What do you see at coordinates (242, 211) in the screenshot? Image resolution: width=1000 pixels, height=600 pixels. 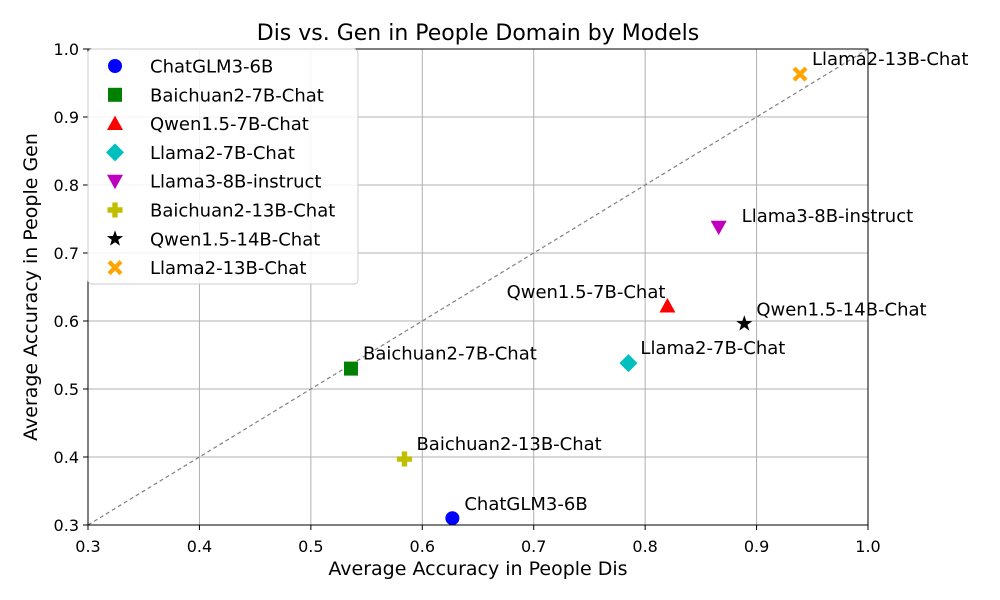 I see `legend-entry: Baichuan2-13B-Chat` at bounding box center [242, 211].